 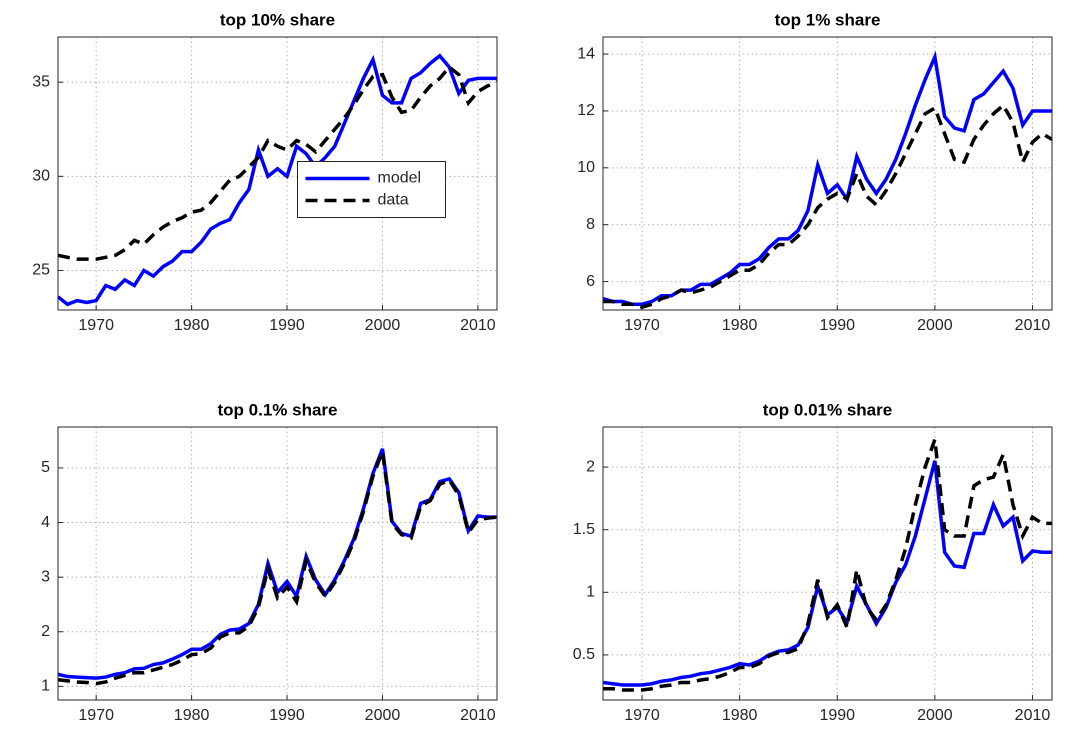 What do you see at coordinates (45, 522) in the screenshot?
I see `y-tick-label: 4` at bounding box center [45, 522].